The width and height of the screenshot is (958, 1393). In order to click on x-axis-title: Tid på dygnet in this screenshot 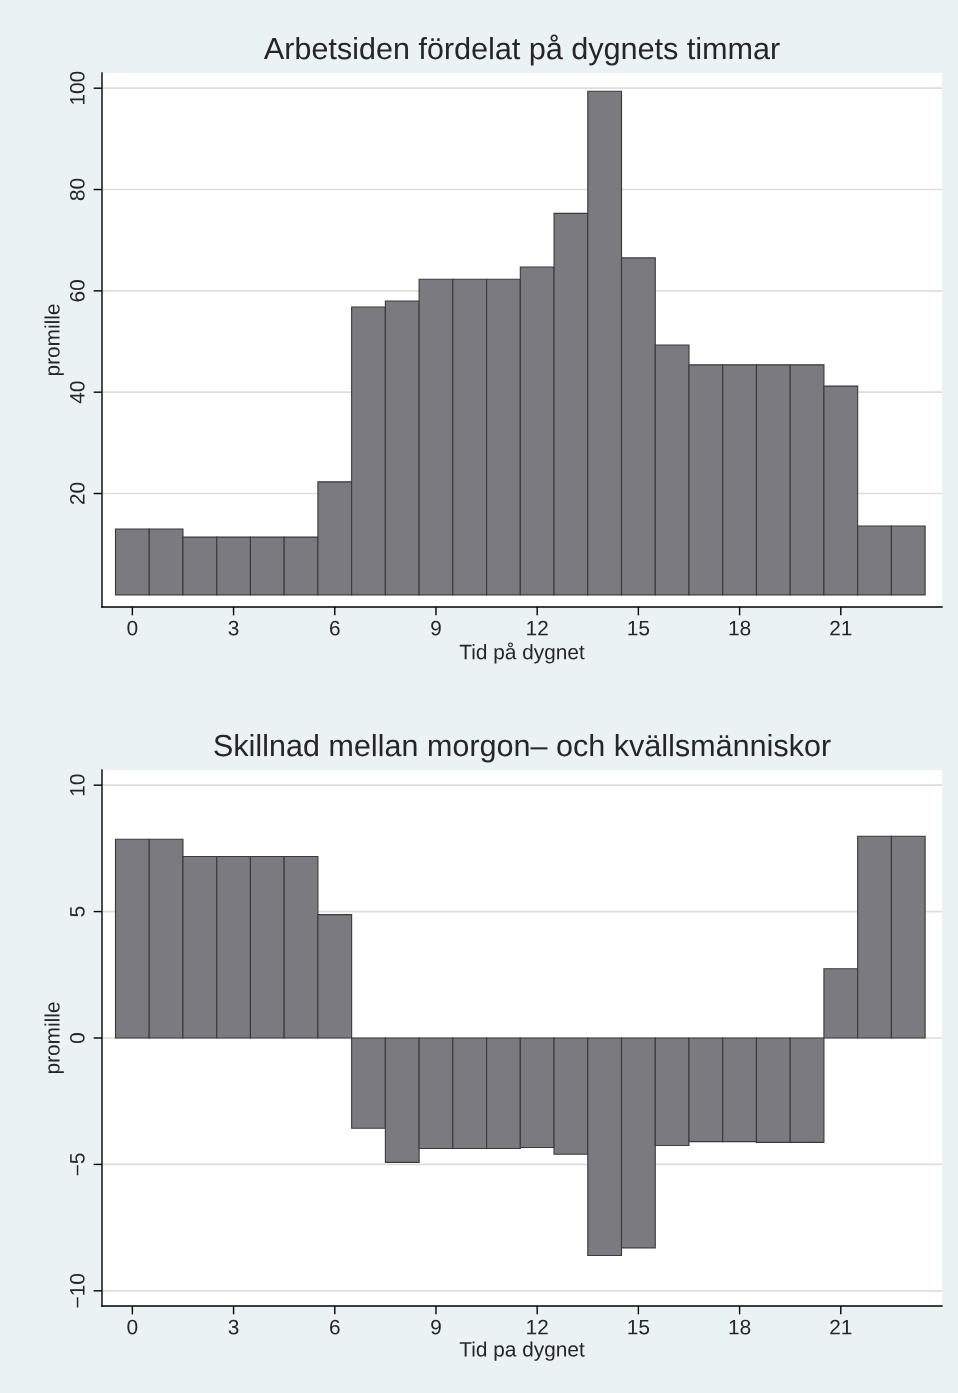, I will do `click(522, 653)`.